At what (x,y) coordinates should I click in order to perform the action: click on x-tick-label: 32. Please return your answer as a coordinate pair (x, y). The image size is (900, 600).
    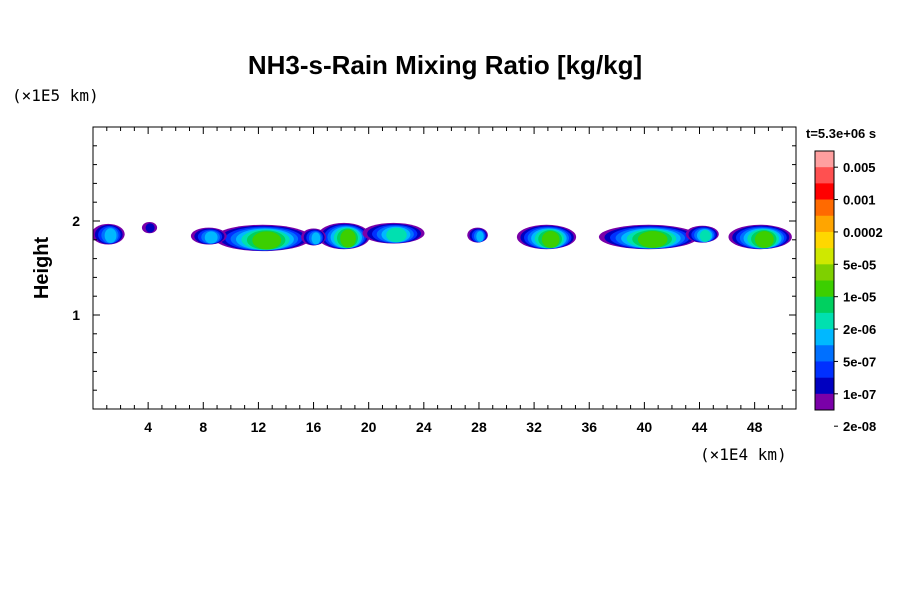
    Looking at the image, I should click on (534, 427).